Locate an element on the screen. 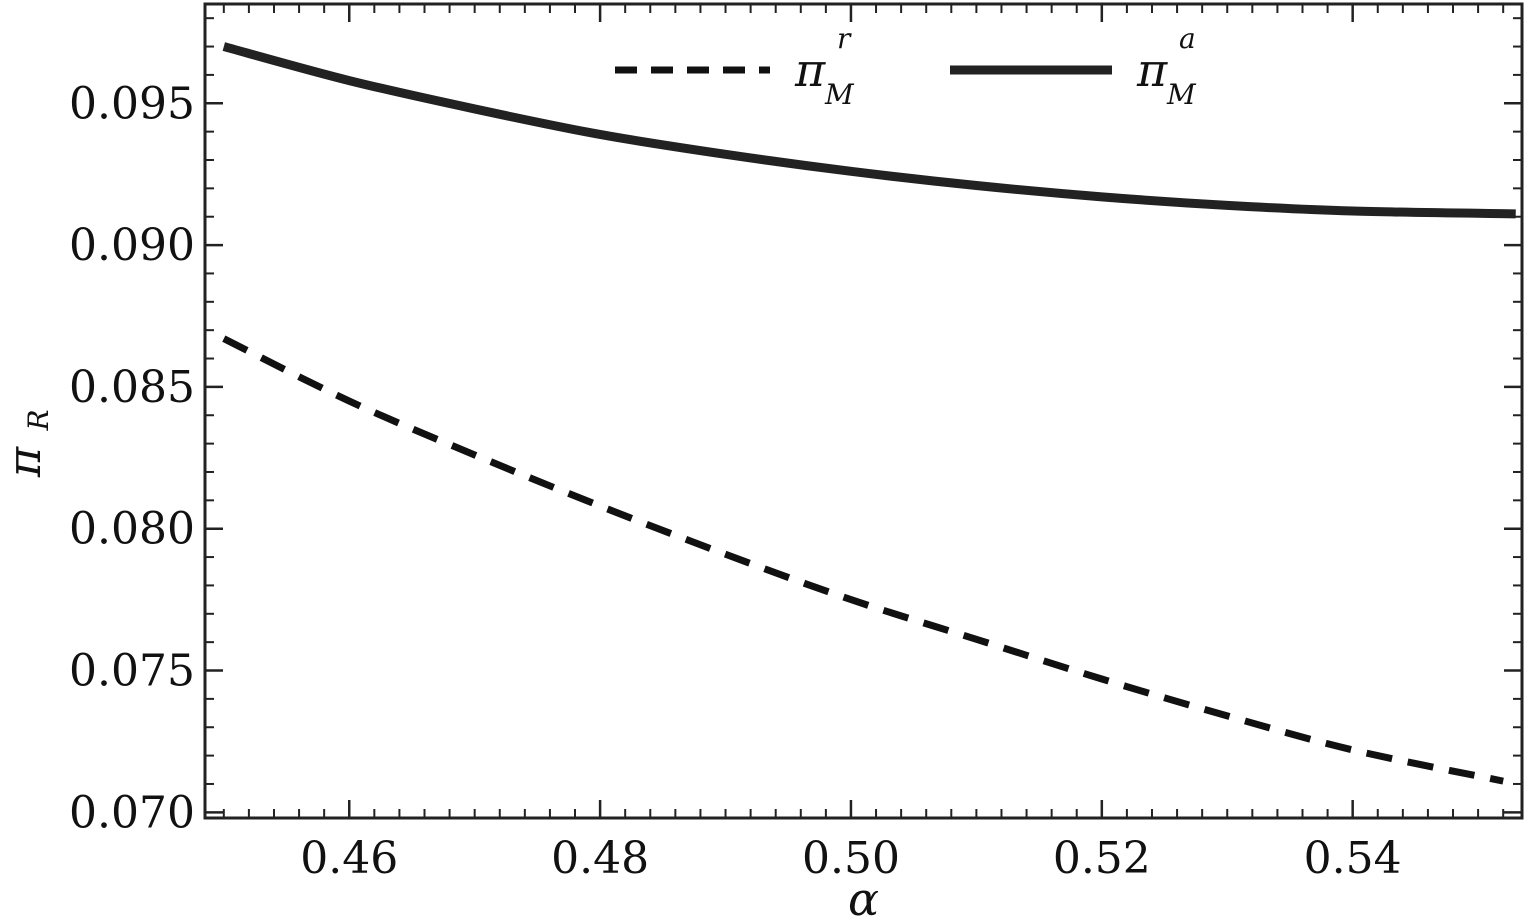 This screenshot has height=919, width=1526. x-tick-label: 0.54 is located at coordinates (1353, 858).